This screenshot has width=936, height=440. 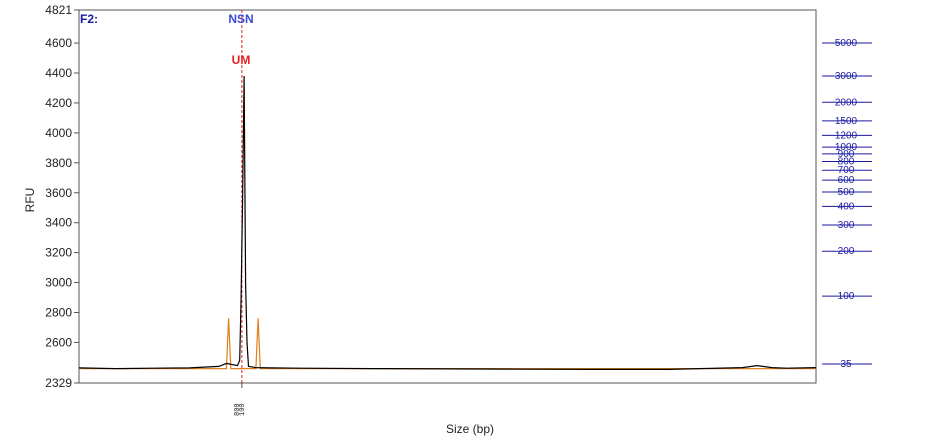 I want to click on y-tick-label: 4400, so click(x=58, y=73).